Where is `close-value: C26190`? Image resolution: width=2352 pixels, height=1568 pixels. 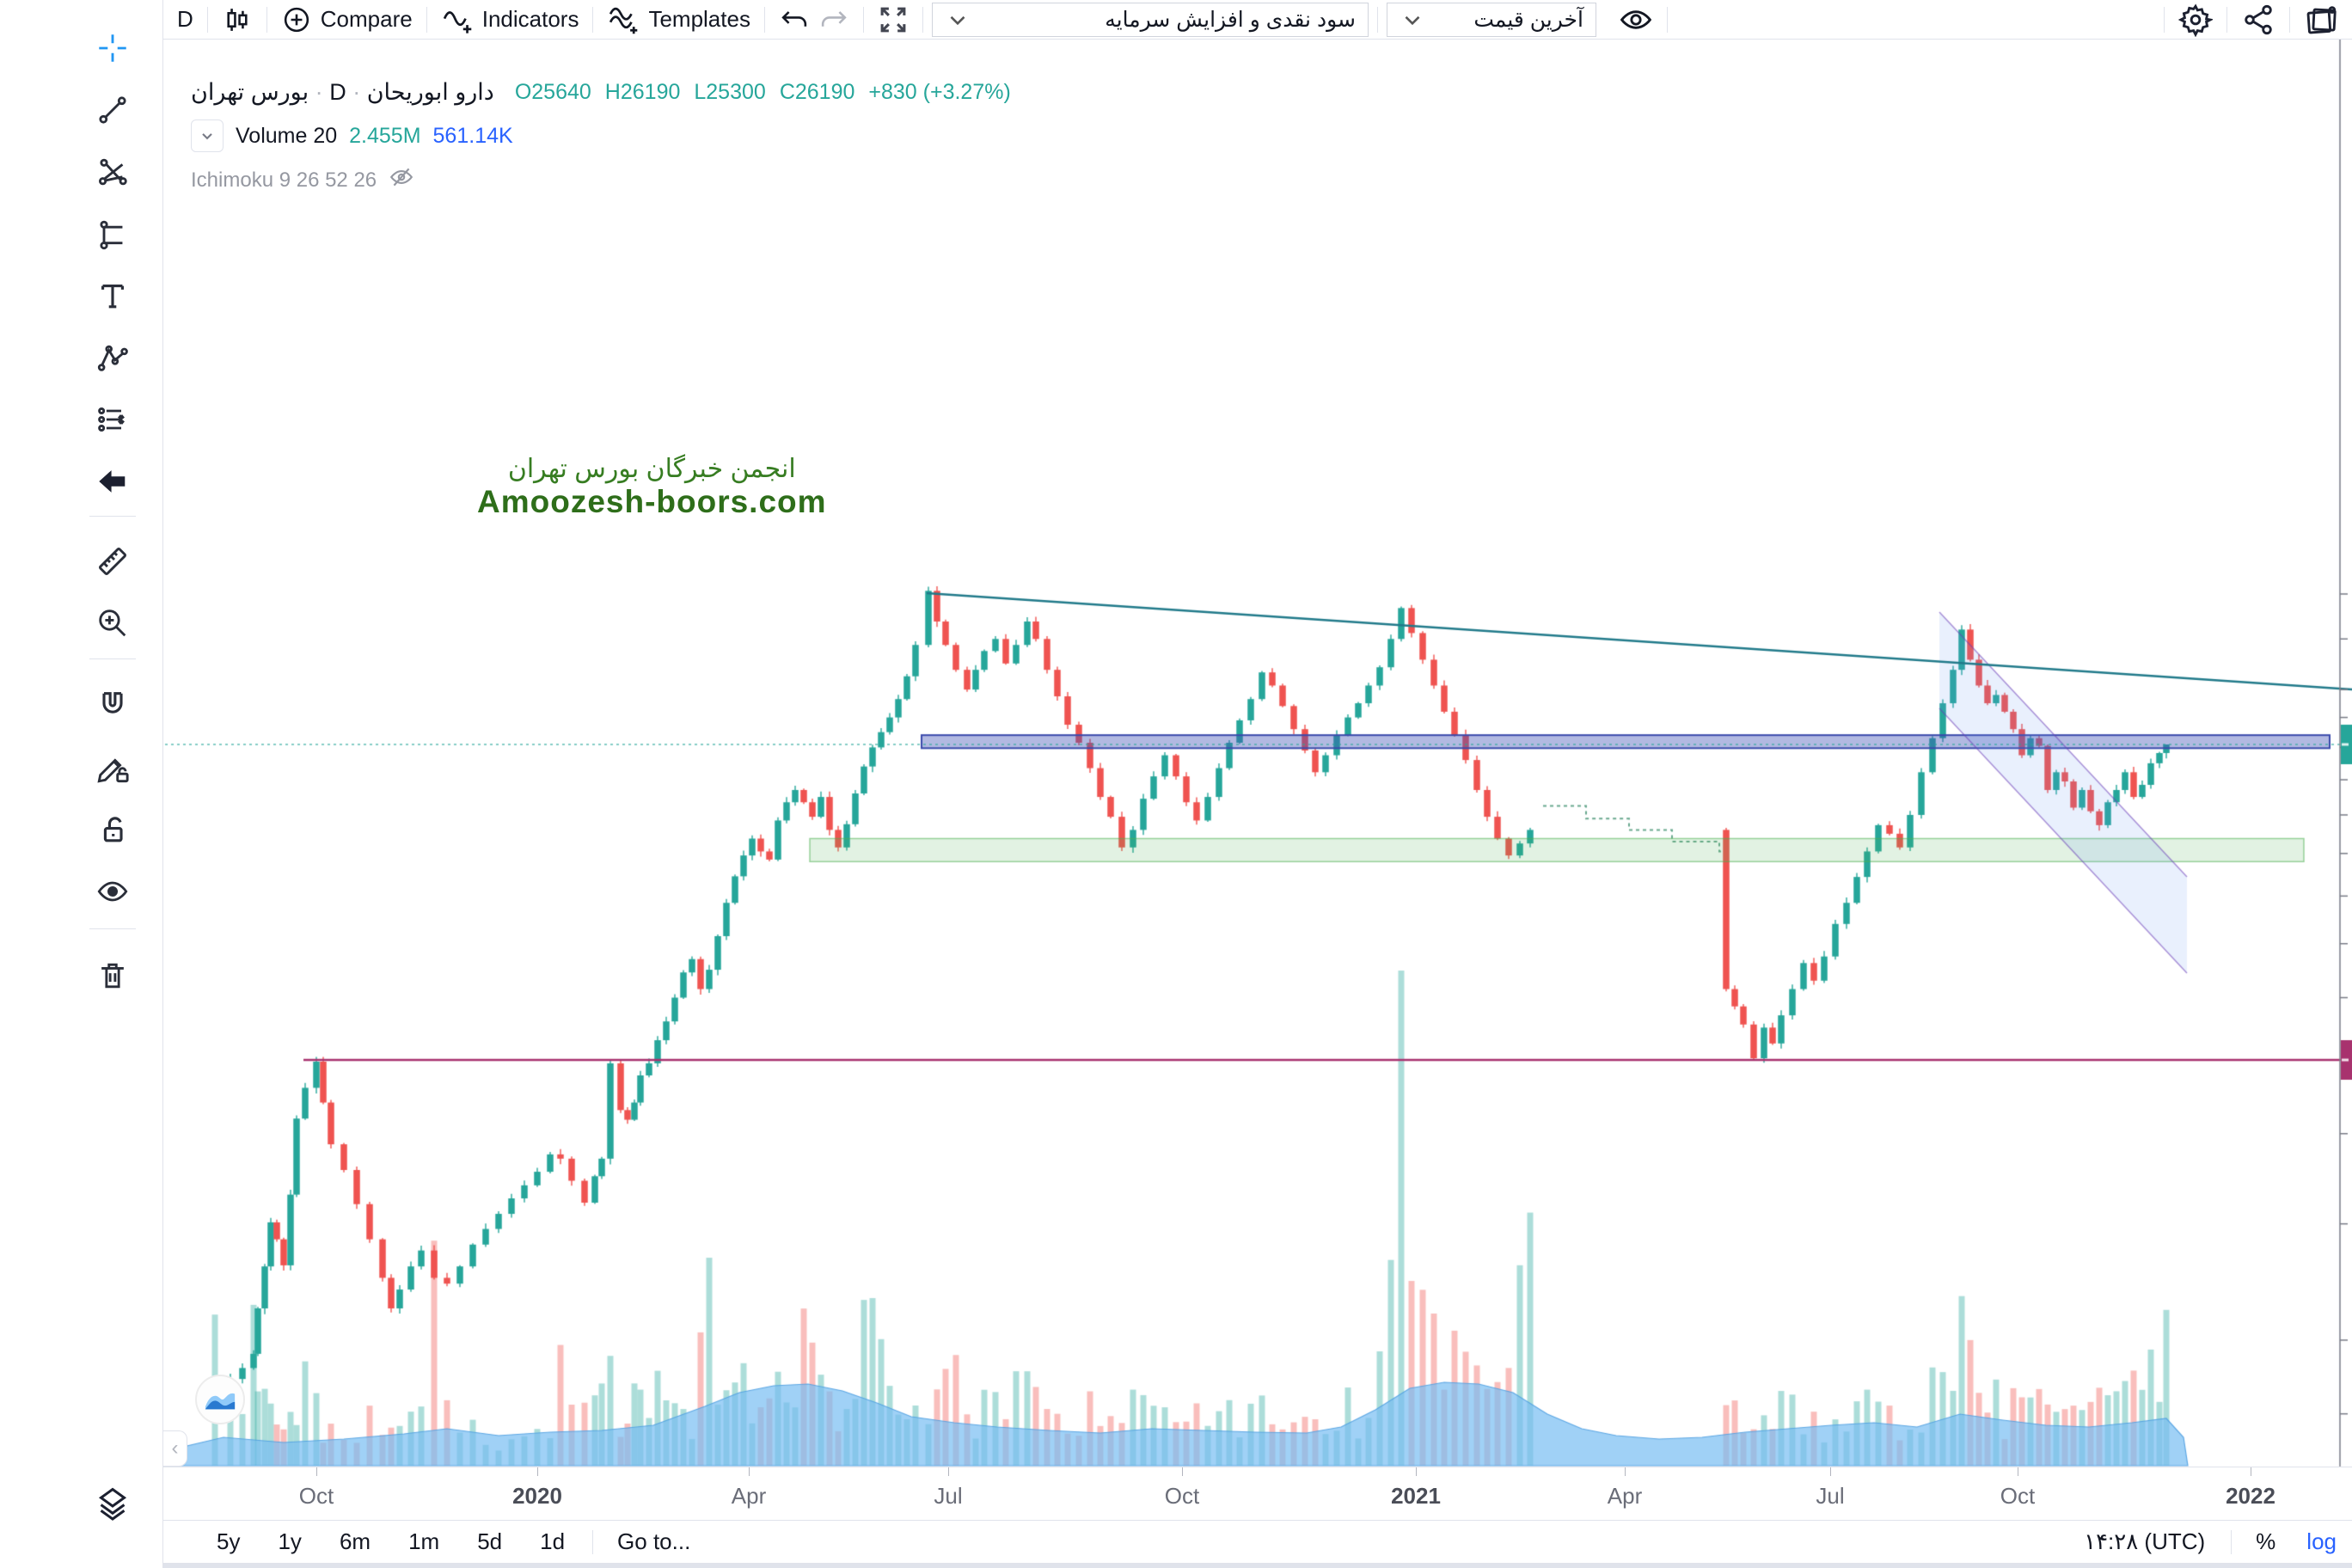 close-value: C26190 is located at coordinates (817, 92).